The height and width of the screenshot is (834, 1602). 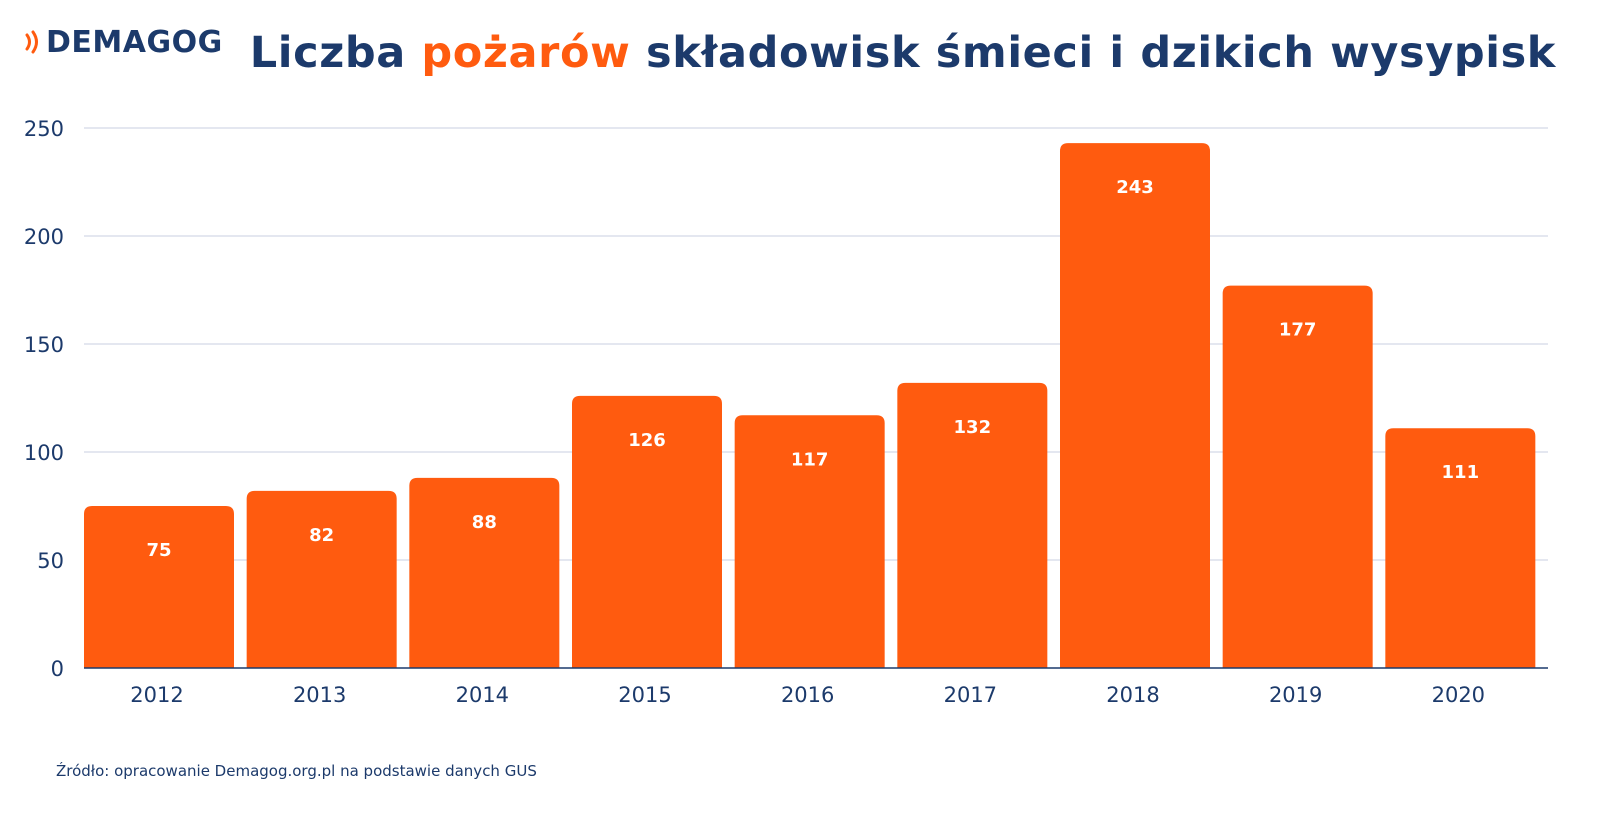 What do you see at coordinates (807, 695) in the screenshot?
I see `x-tick-label: 2016` at bounding box center [807, 695].